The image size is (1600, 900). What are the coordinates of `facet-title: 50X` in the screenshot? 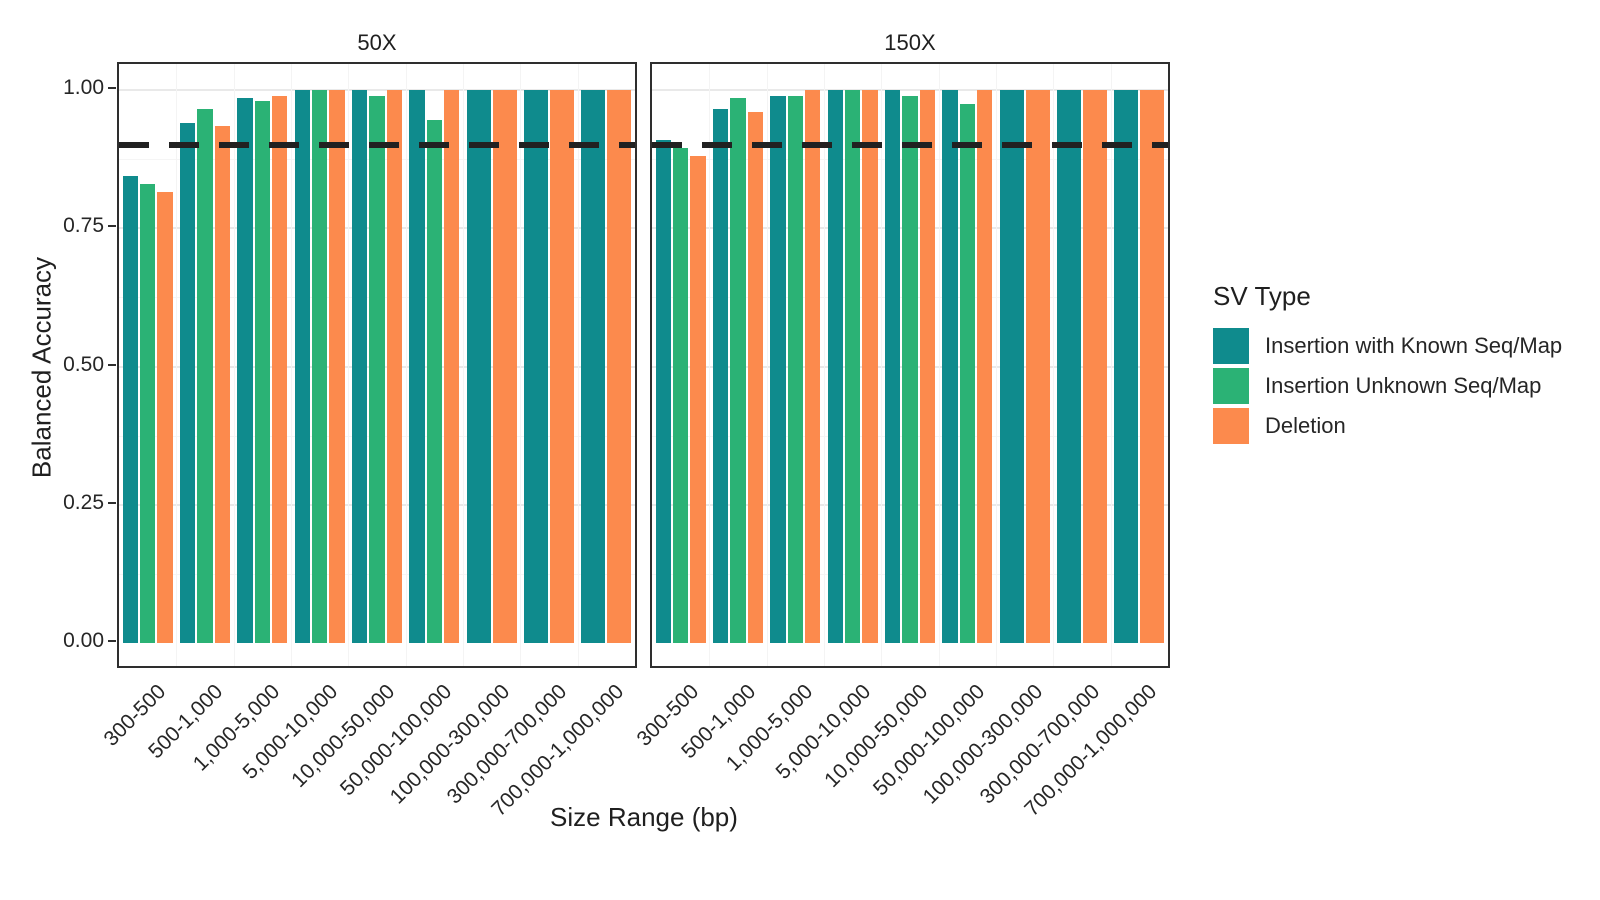 It's located at (377, 42).